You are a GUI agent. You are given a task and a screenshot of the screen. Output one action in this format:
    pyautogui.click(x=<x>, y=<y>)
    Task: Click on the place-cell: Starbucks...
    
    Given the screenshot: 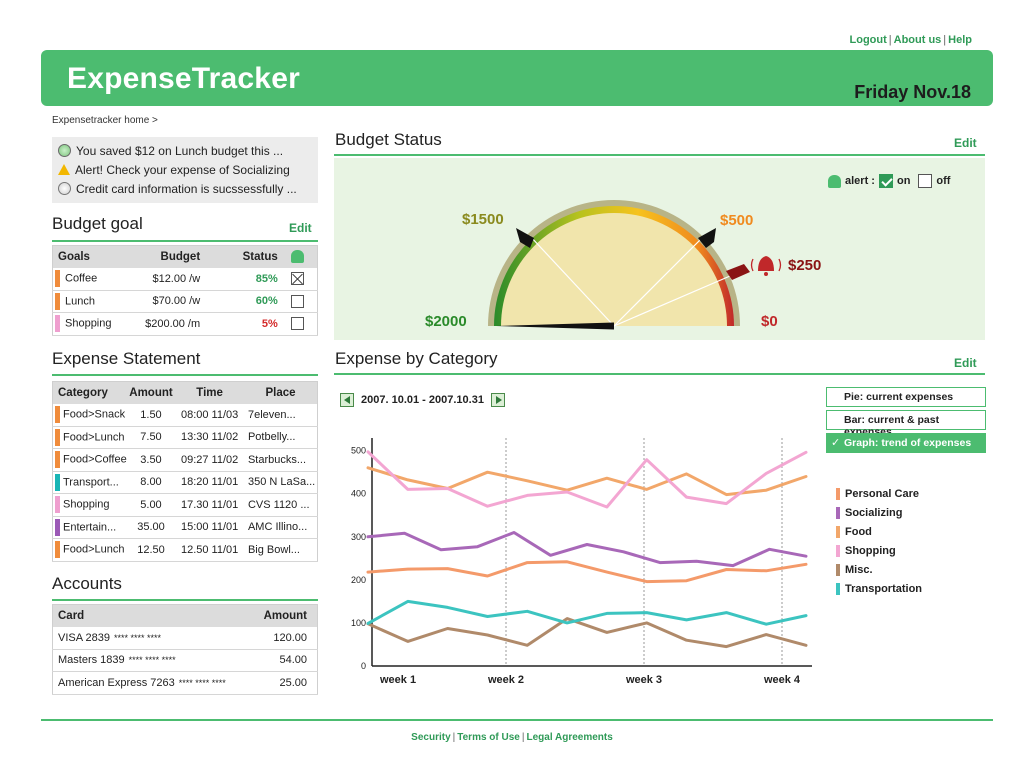 What is the action you would take?
    pyautogui.click(x=280, y=460)
    